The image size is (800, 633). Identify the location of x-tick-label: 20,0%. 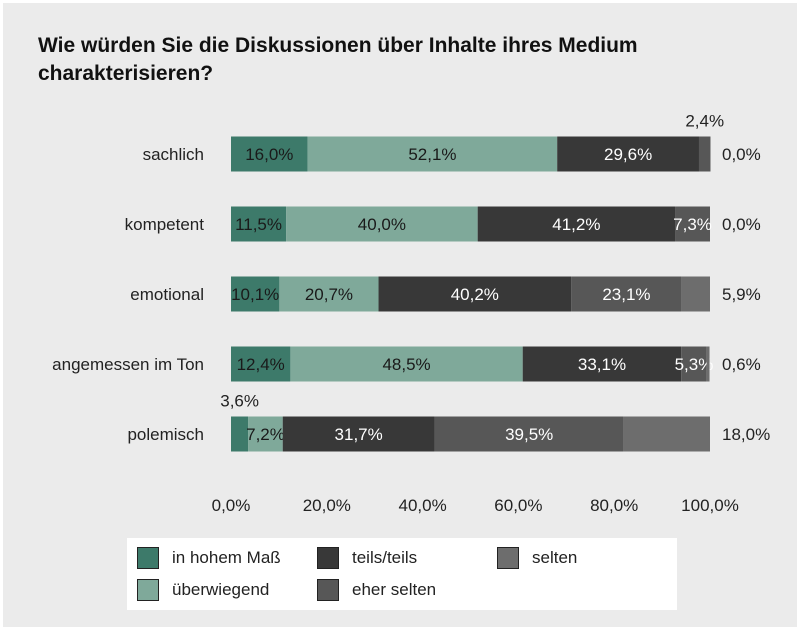
(327, 505).